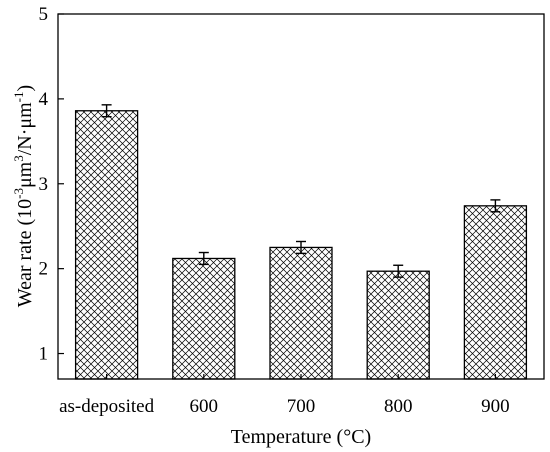 Image resolution: width=550 pixels, height=452 pixels. Describe the element at coordinates (23, 196) in the screenshot. I see `y-axis-title: Wear rate (10-3μm3/N·μm-1)` at that location.